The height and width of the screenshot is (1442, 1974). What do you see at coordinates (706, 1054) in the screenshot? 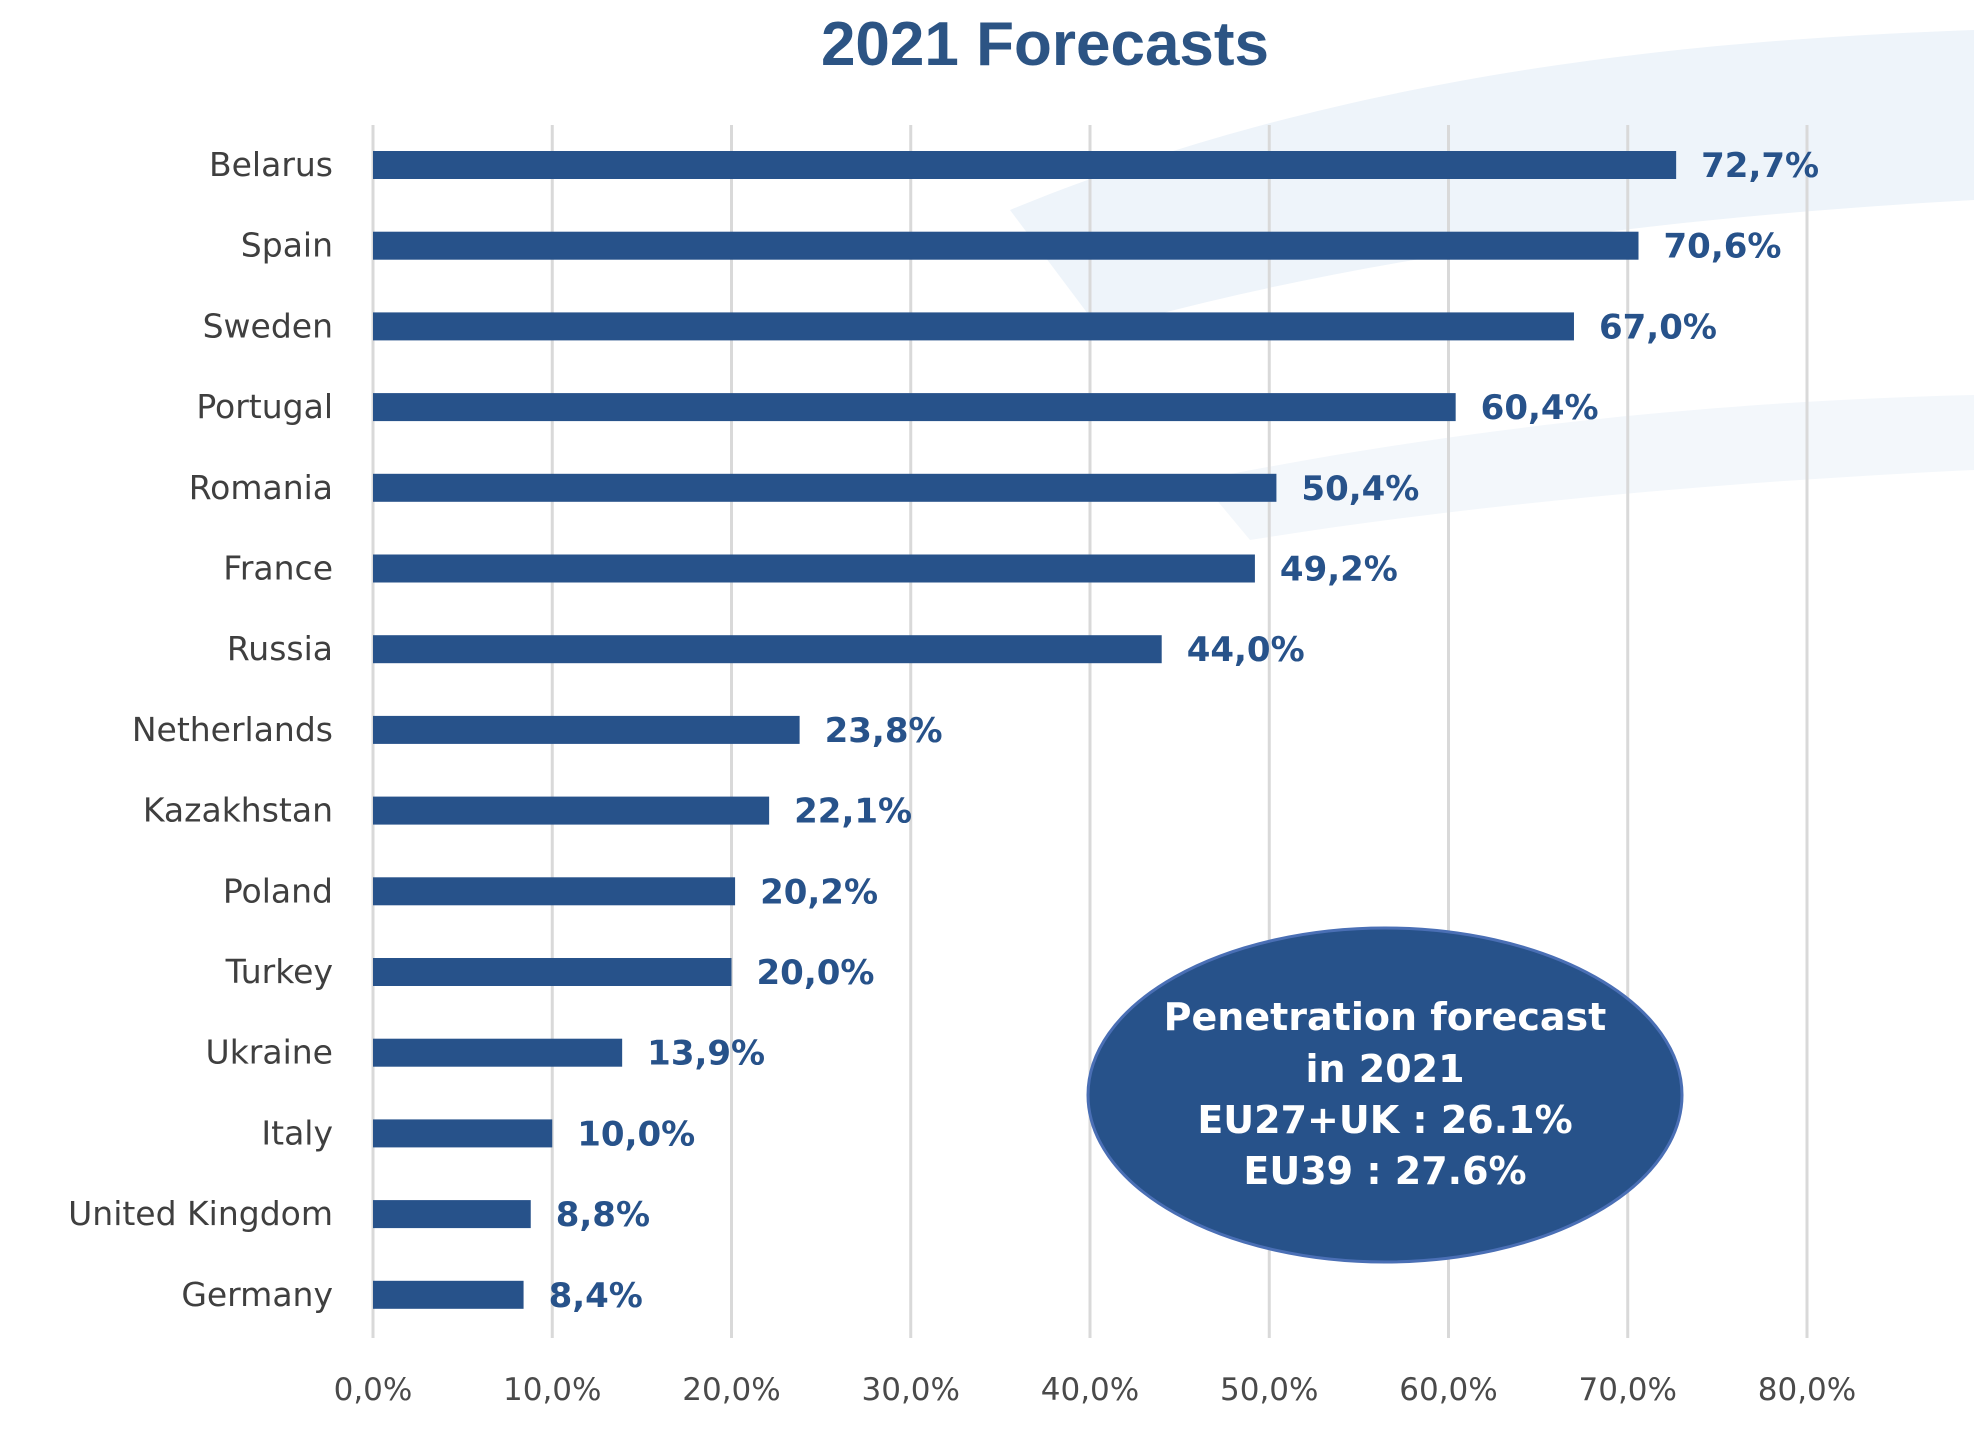
I see `value-label-ukraine: 13,9%` at bounding box center [706, 1054].